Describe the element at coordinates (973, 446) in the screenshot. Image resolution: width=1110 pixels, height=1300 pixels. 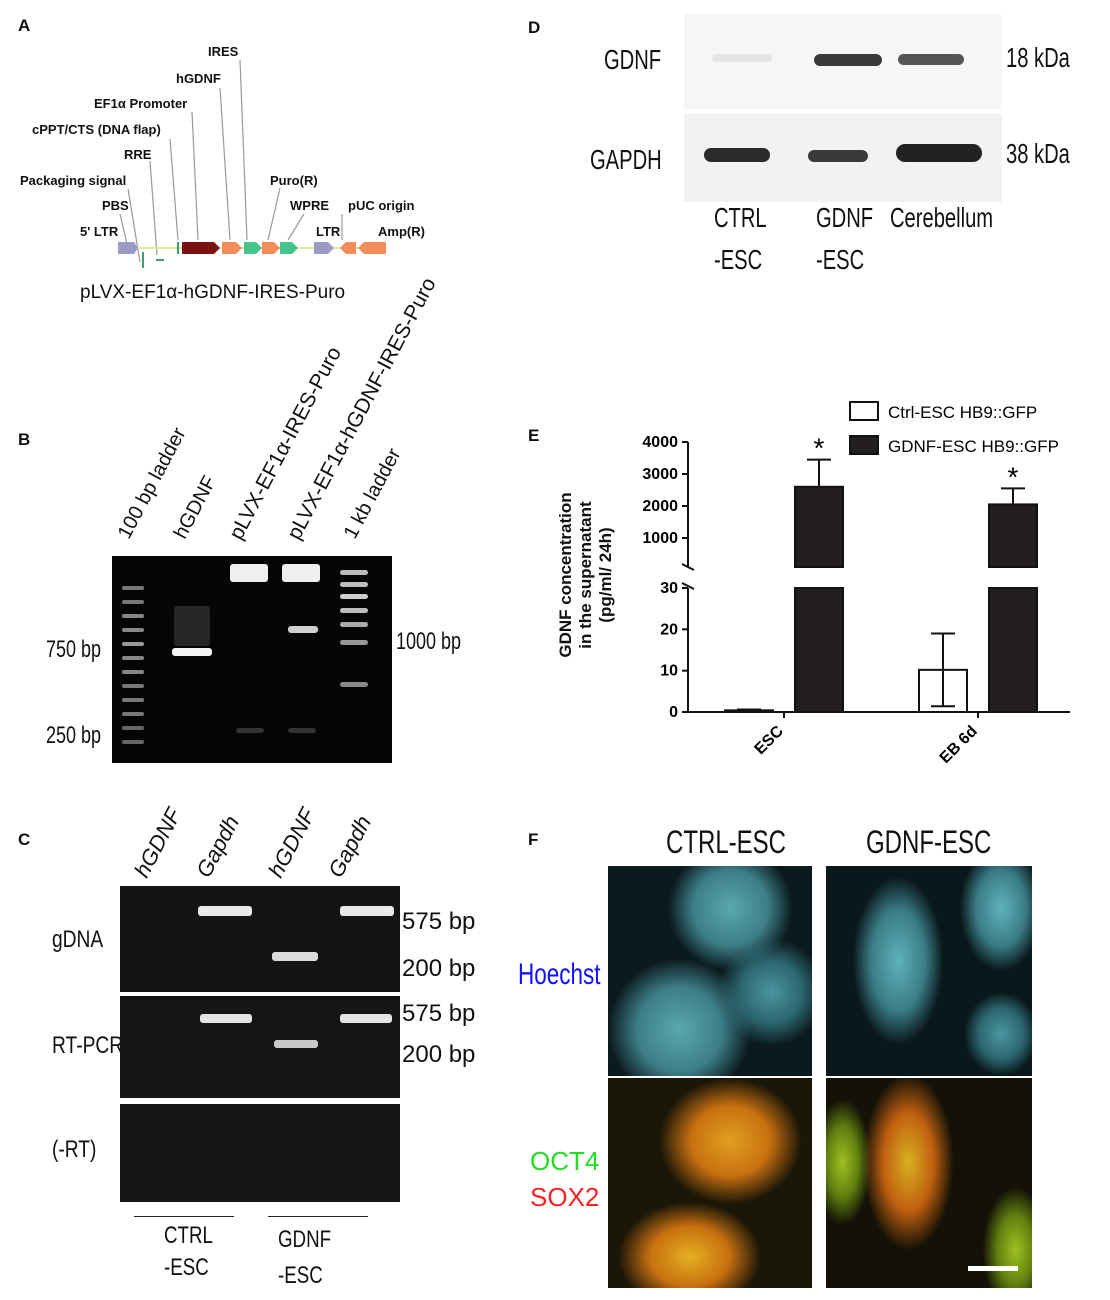
I see `legend-label-1: GDNF-ESC HB9::GFP` at that location.